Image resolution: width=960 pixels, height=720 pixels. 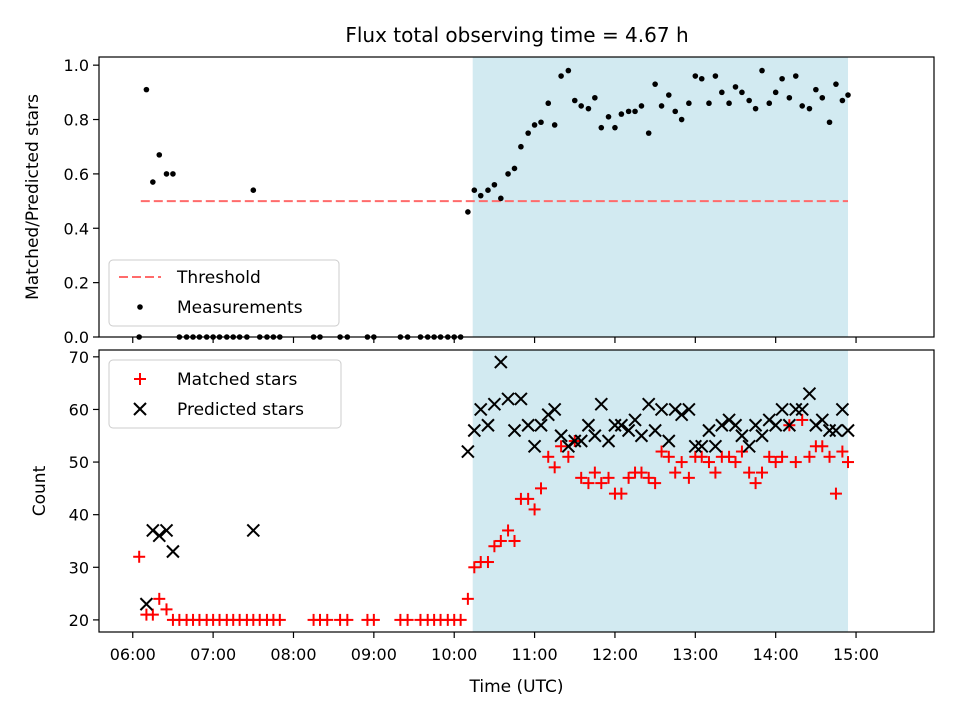 What do you see at coordinates (225, 394) in the screenshot?
I see `bottom-legend: Matched stars Predicted stars` at bounding box center [225, 394].